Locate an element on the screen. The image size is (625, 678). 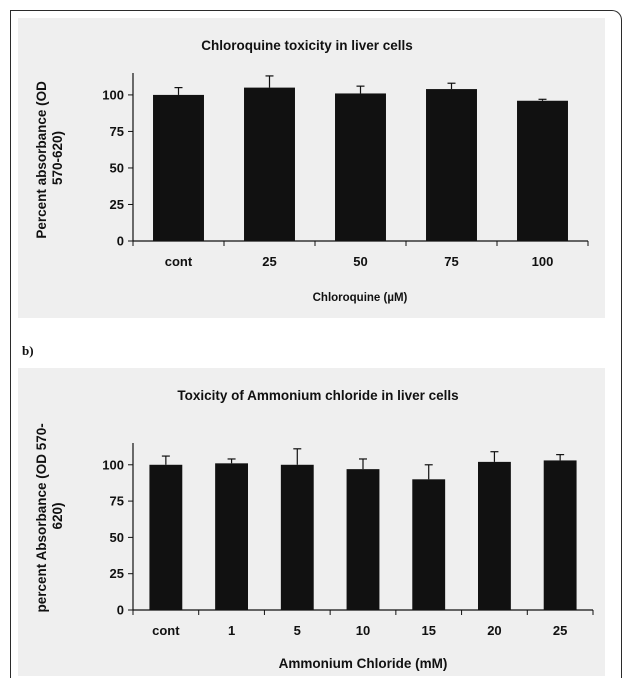
x-tick-label: 20 is located at coordinates (494, 630).